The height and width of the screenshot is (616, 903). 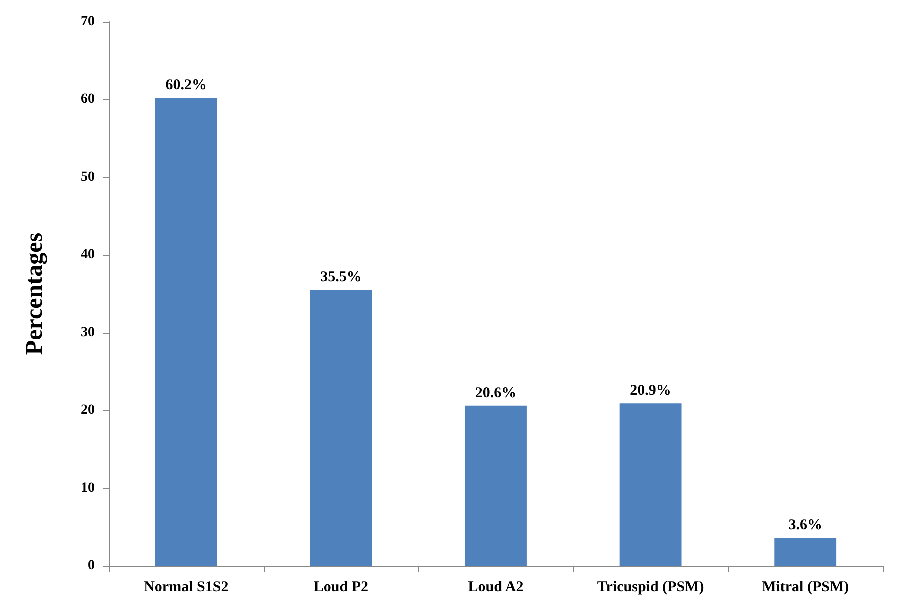 What do you see at coordinates (88, 22) in the screenshot?
I see `y-tick-label: 70` at bounding box center [88, 22].